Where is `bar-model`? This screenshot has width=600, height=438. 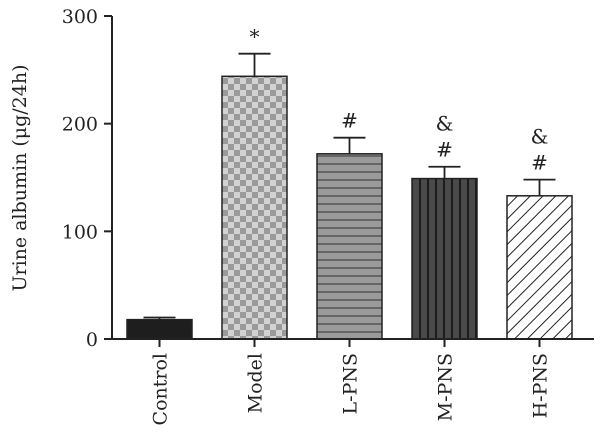
bar-model is located at coordinates (254, 207).